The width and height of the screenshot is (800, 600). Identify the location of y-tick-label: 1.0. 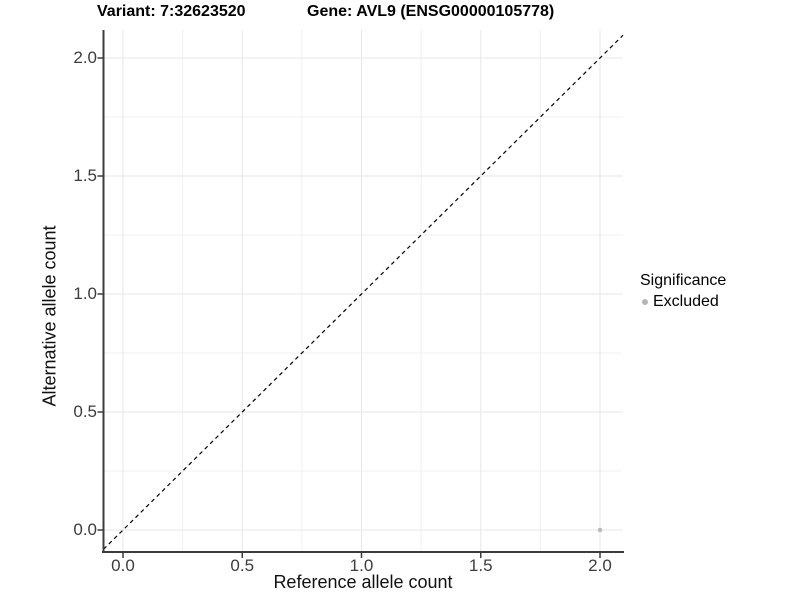
(85, 293).